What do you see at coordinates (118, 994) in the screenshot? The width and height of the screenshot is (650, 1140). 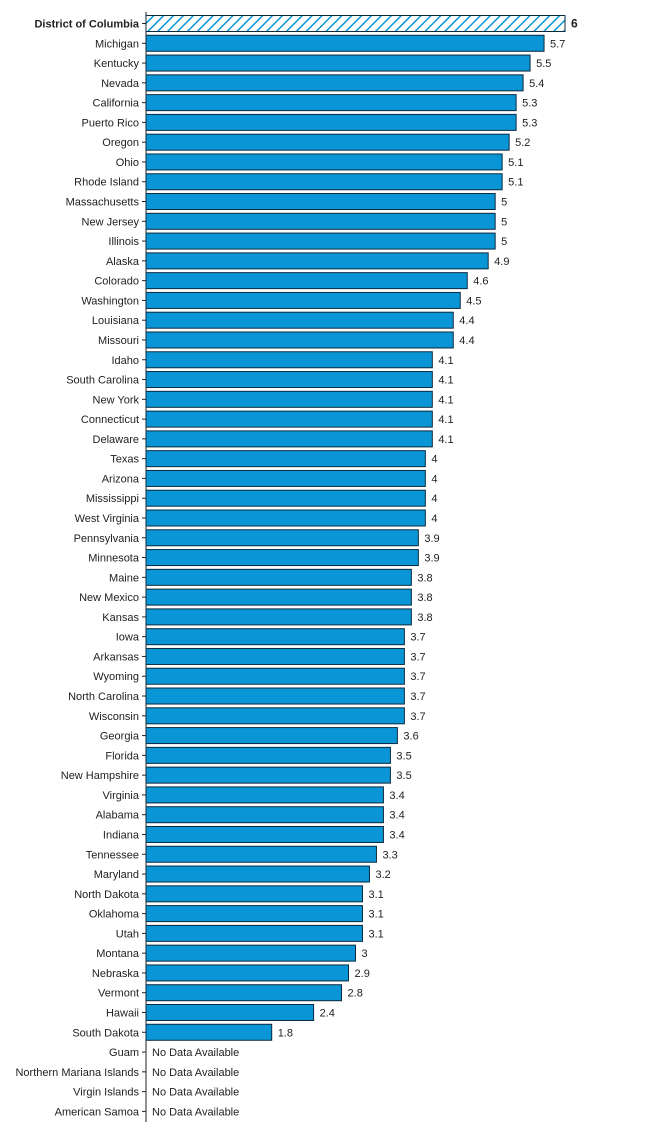 I see `category-label: Vermont` at bounding box center [118, 994].